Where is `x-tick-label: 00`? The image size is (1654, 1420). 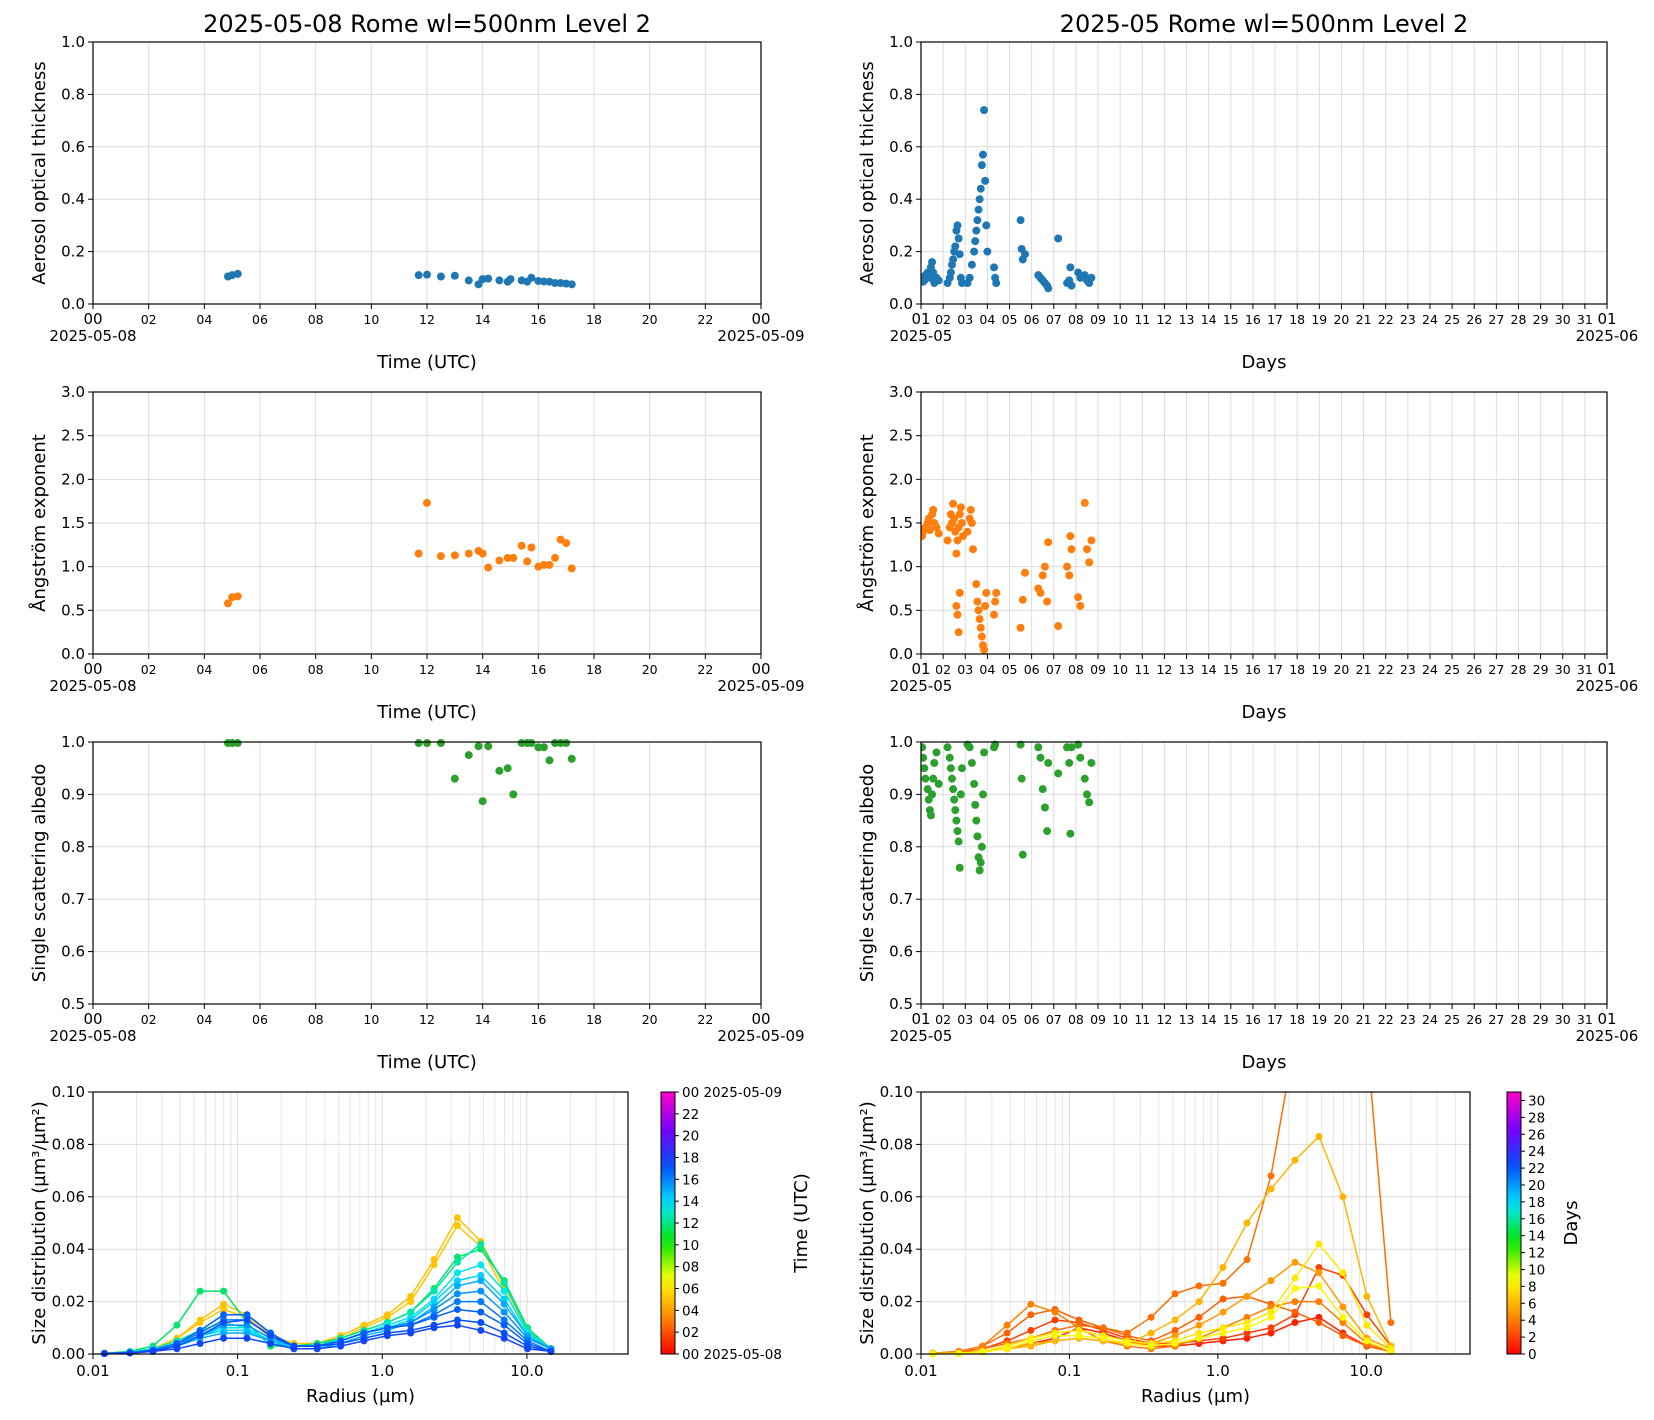
x-tick-label: 00 is located at coordinates (760, 319).